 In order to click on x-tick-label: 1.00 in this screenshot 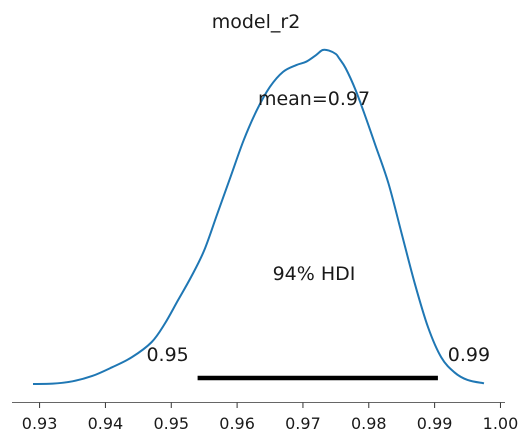, I will do `click(501, 423)`.